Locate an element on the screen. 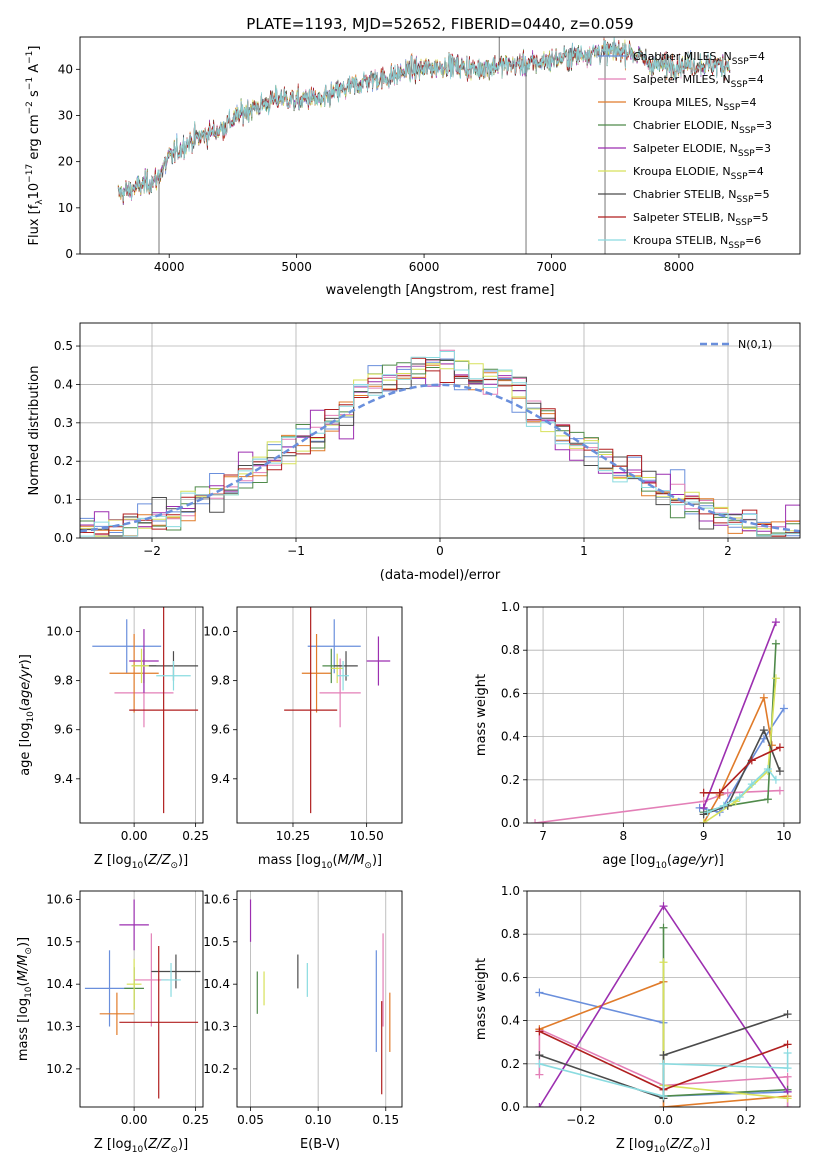  weight-marker-salpeter-miles is located at coordinates (727, 792).